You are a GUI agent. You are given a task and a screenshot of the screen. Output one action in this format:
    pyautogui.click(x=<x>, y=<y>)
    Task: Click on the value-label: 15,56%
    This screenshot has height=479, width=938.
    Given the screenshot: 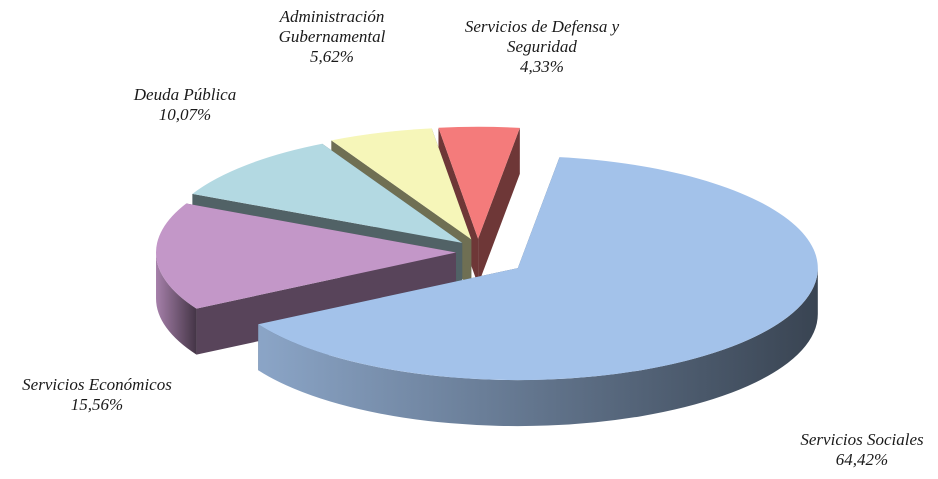 What is the action you would take?
    pyautogui.click(x=97, y=404)
    